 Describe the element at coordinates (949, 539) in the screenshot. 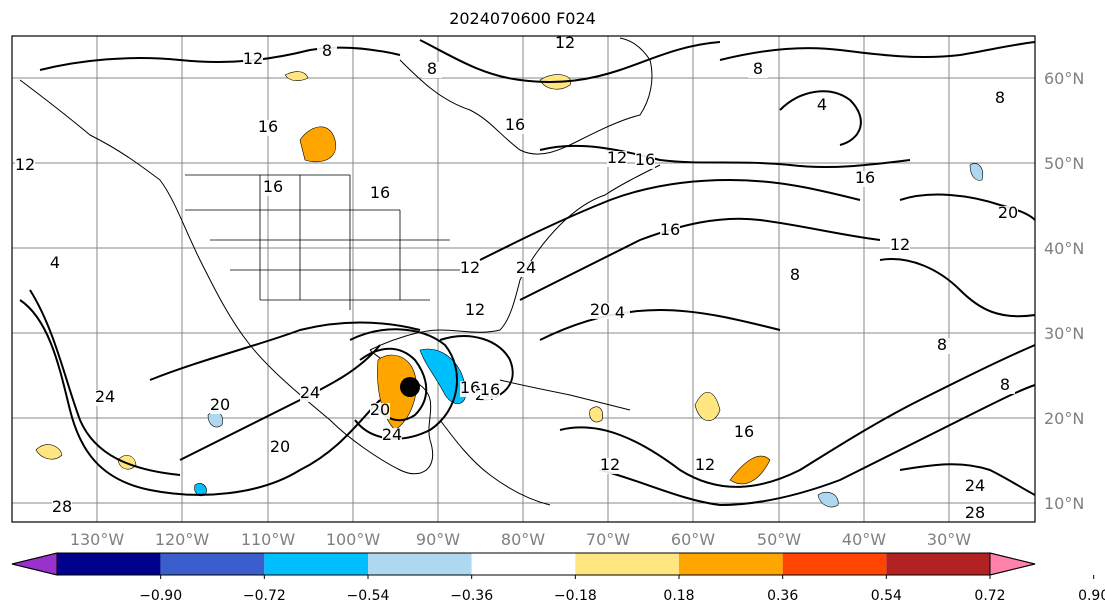

I see `lon-label: 30°W` at that location.